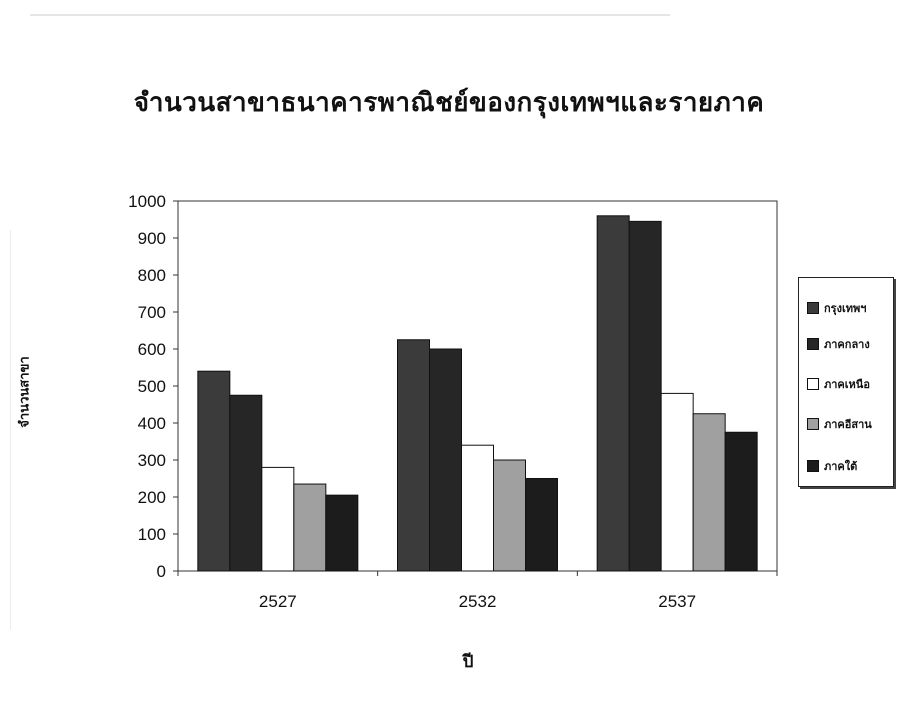  What do you see at coordinates (10, 430) in the screenshot?
I see `left-edge-line` at bounding box center [10, 430].